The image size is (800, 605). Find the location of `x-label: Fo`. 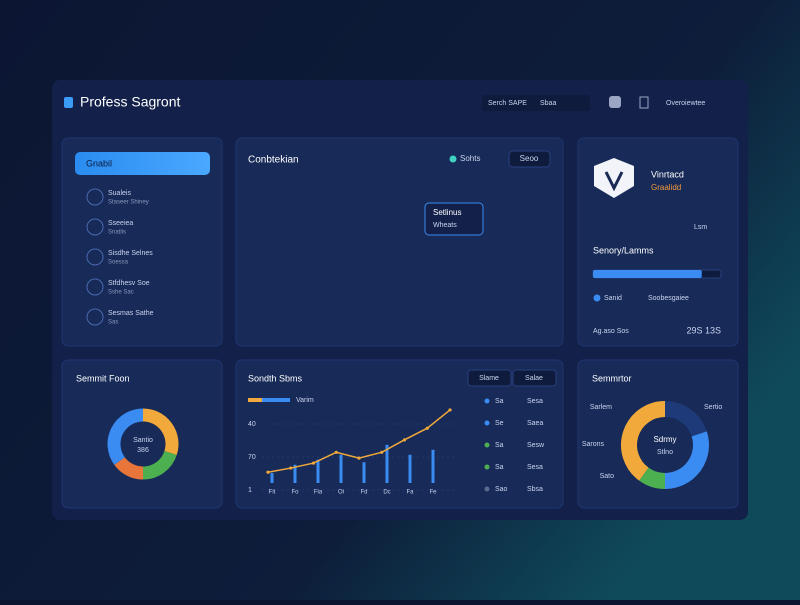

x-label: Fo is located at coordinates (295, 493).